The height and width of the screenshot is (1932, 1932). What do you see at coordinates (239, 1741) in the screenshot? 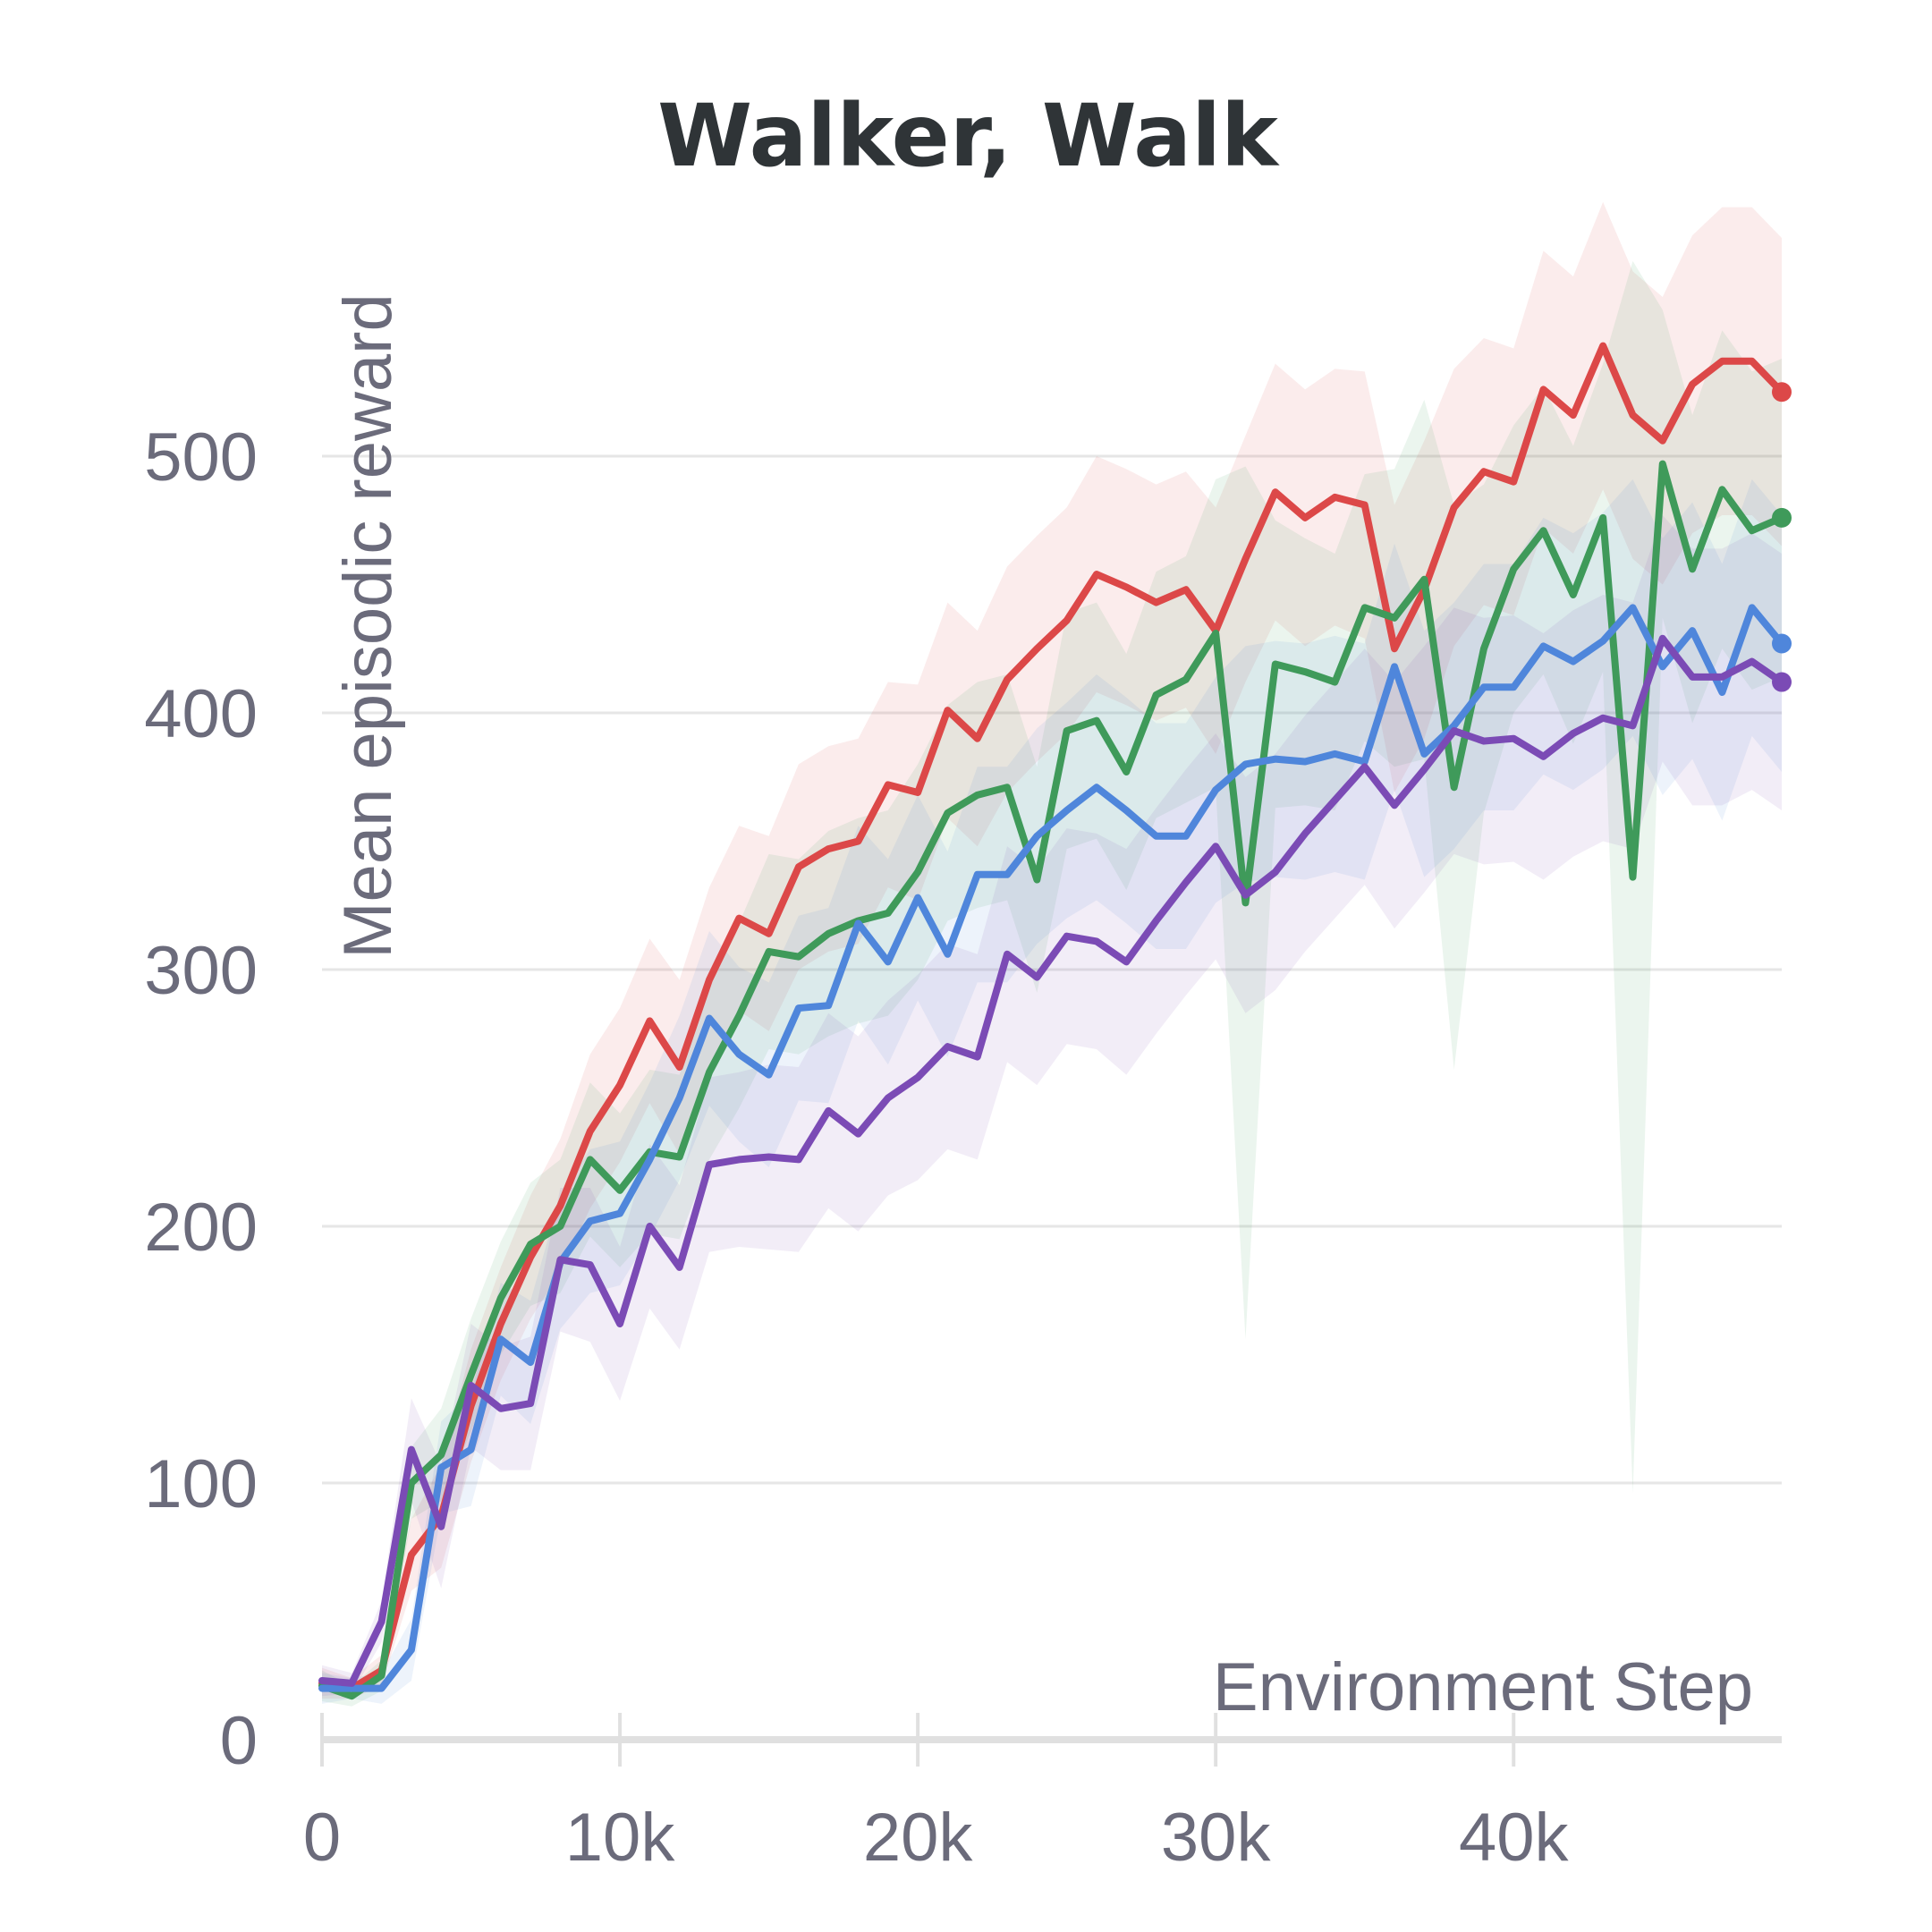
I see `y-tick-label-0: 0` at bounding box center [239, 1741].